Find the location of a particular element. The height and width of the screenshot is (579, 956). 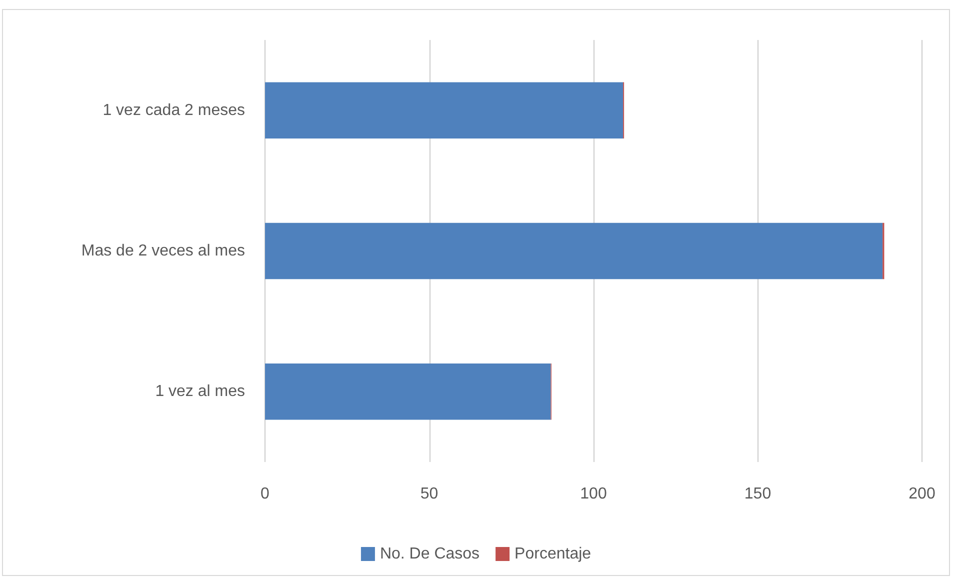

x-tick-label: 50 is located at coordinates (429, 494).